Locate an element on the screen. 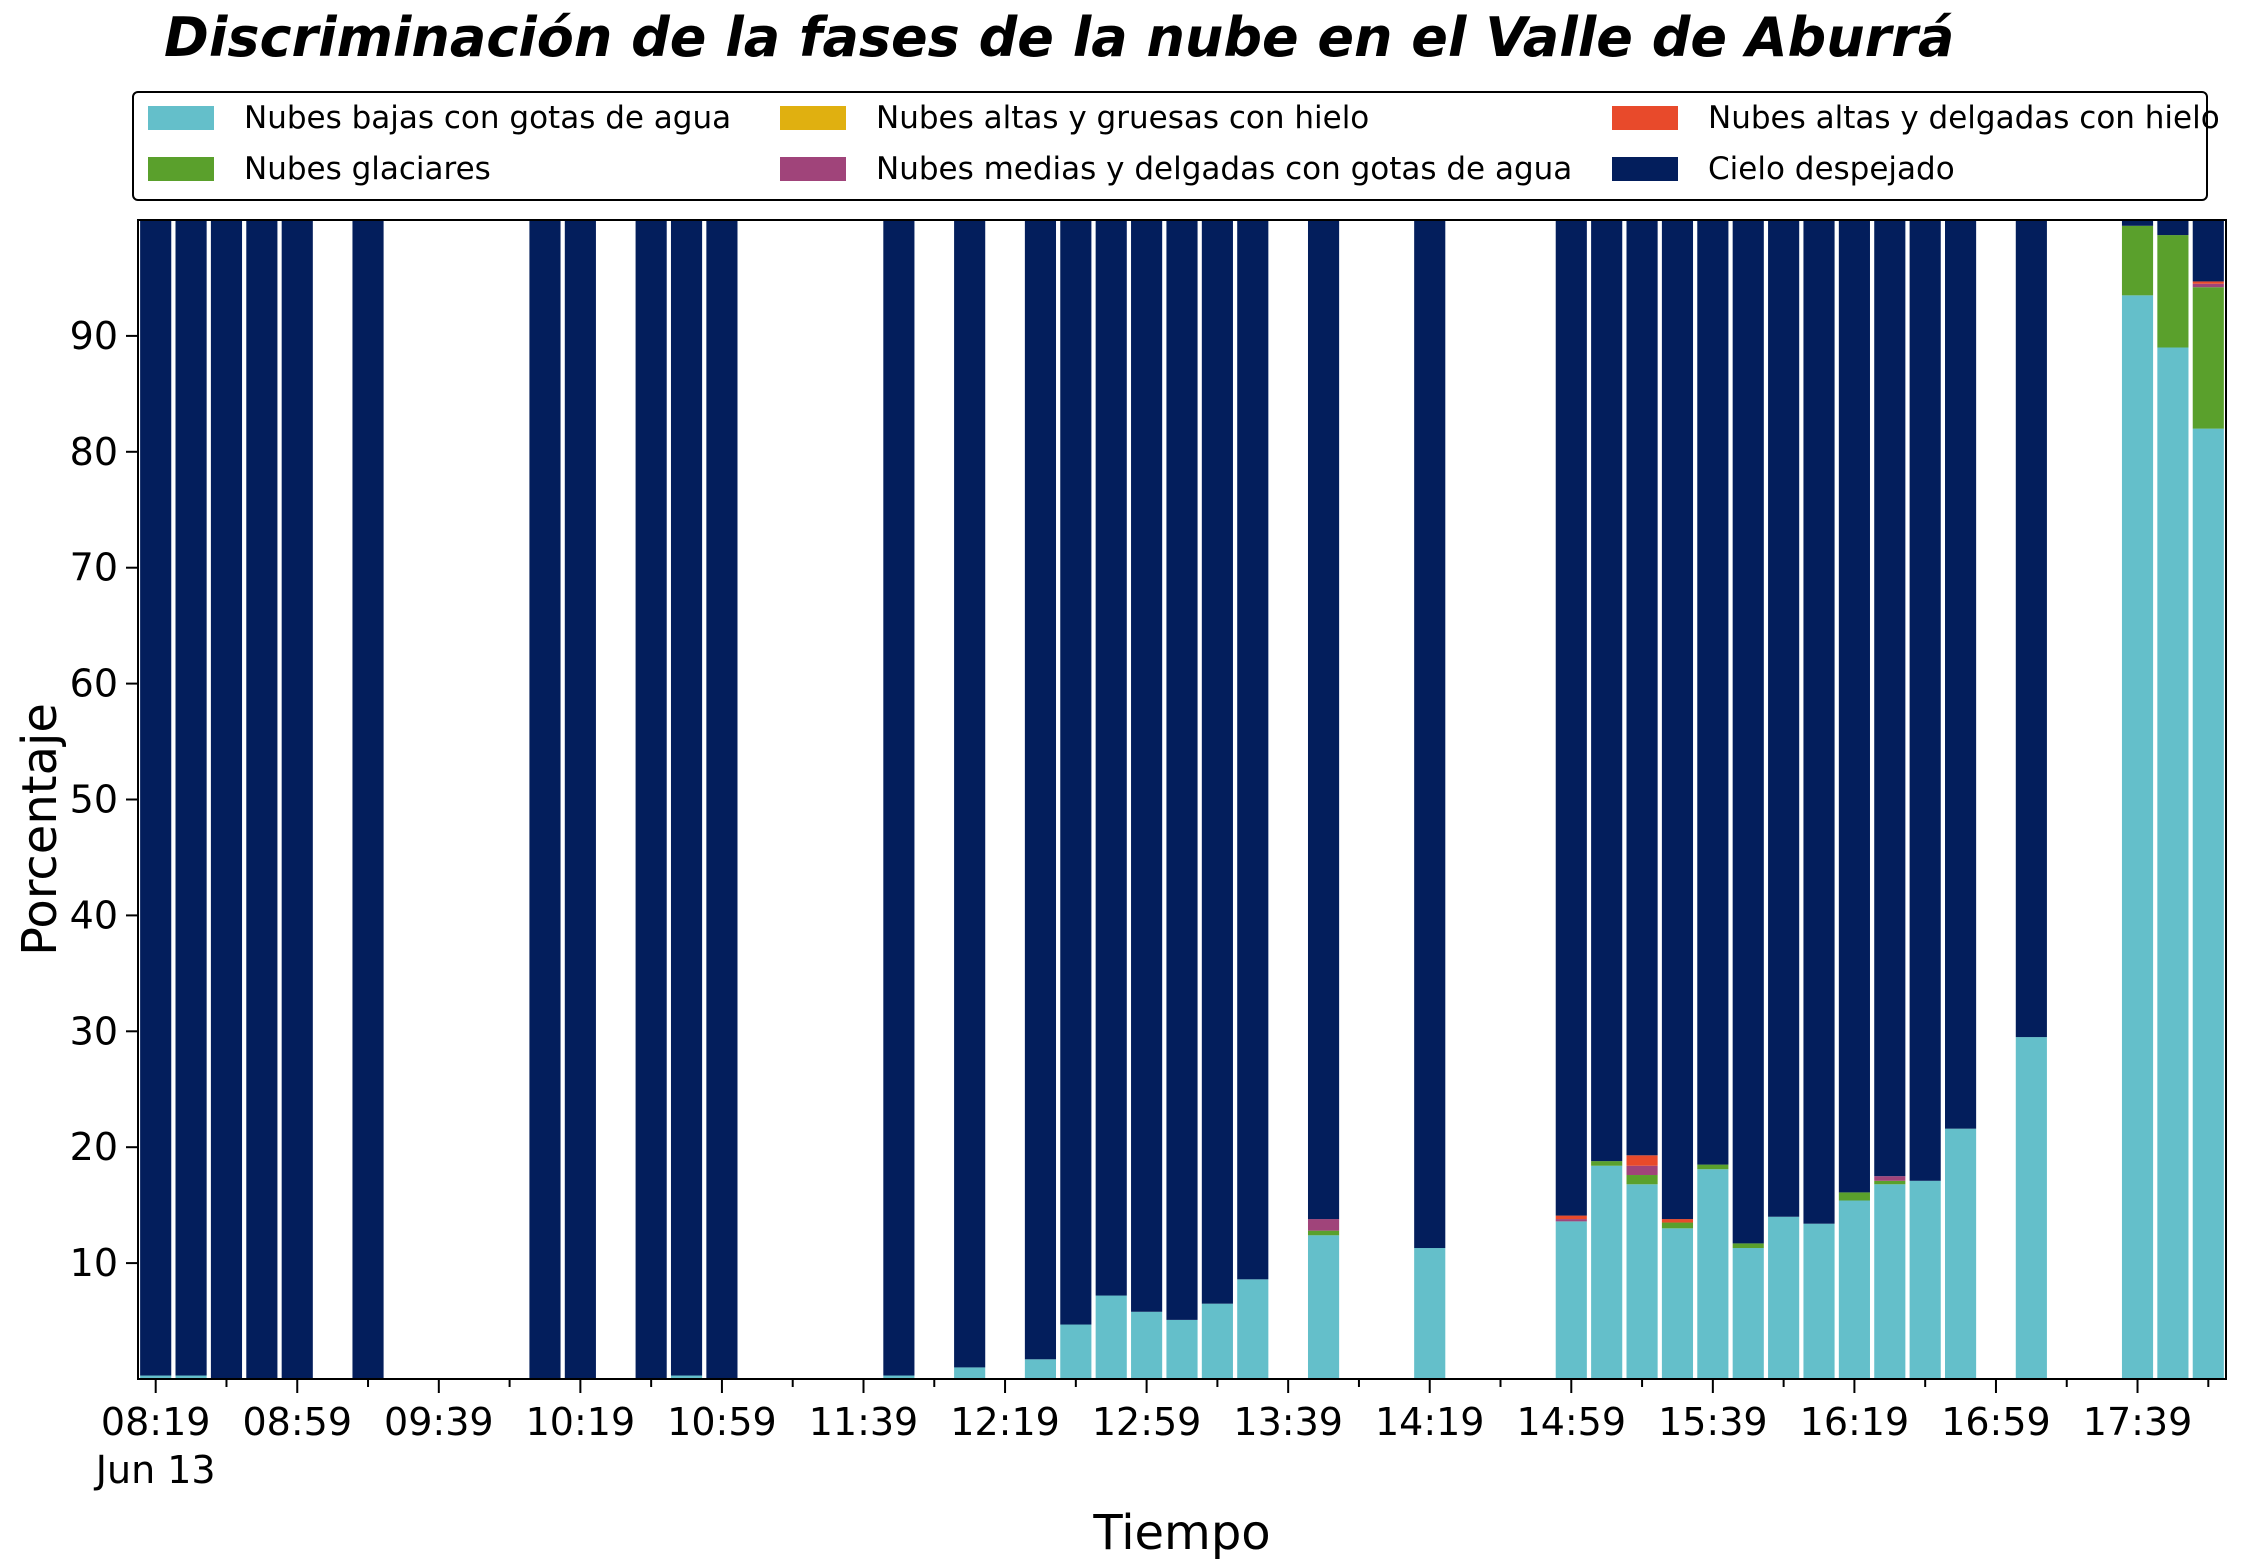  legend-item-altas-delgadas-hielo: Nubes altas y delgadas con hielo is located at coordinates (1916, 118).